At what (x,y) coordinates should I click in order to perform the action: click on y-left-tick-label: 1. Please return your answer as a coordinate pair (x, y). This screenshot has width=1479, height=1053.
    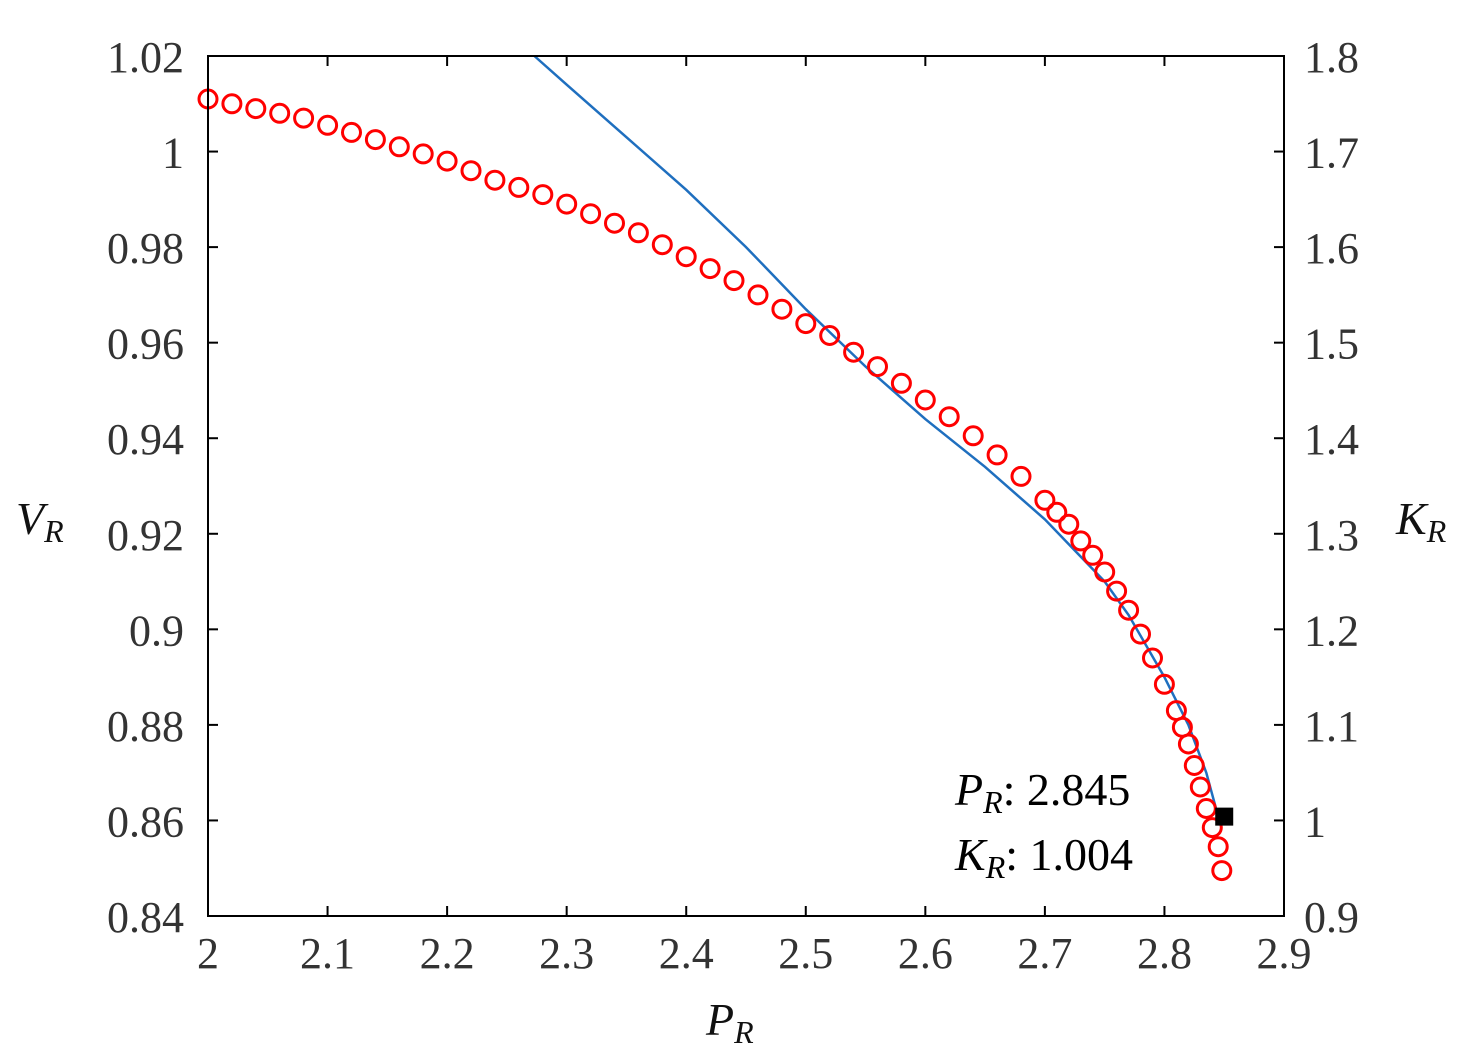
    Looking at the image, I should click on (173, 153).